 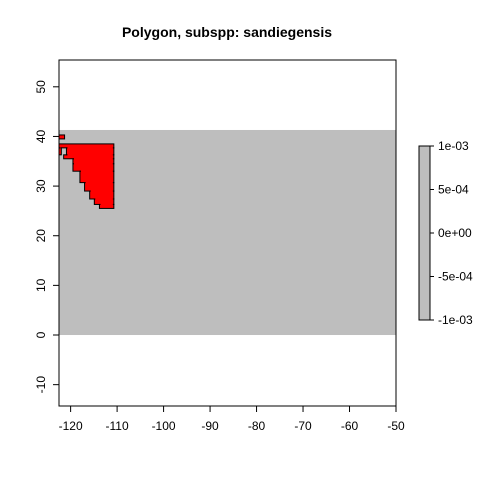 I want to click on legend-tick-label: 1e-03, so click(x=453, y=146).